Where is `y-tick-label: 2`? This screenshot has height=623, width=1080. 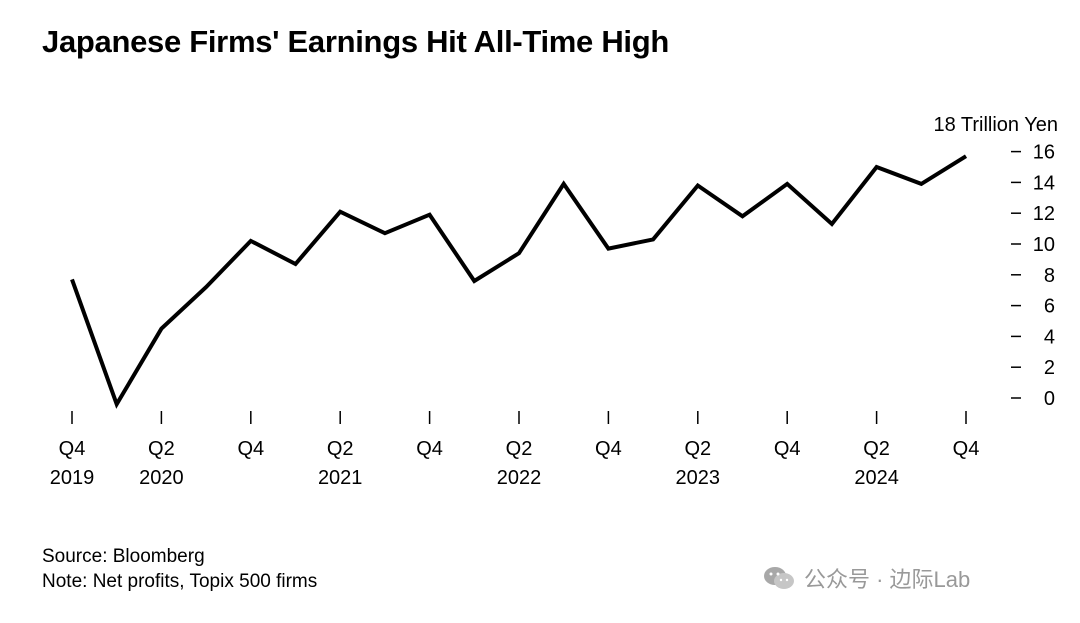 y-tick-label: 2 is located at coordinates (1049, 368).